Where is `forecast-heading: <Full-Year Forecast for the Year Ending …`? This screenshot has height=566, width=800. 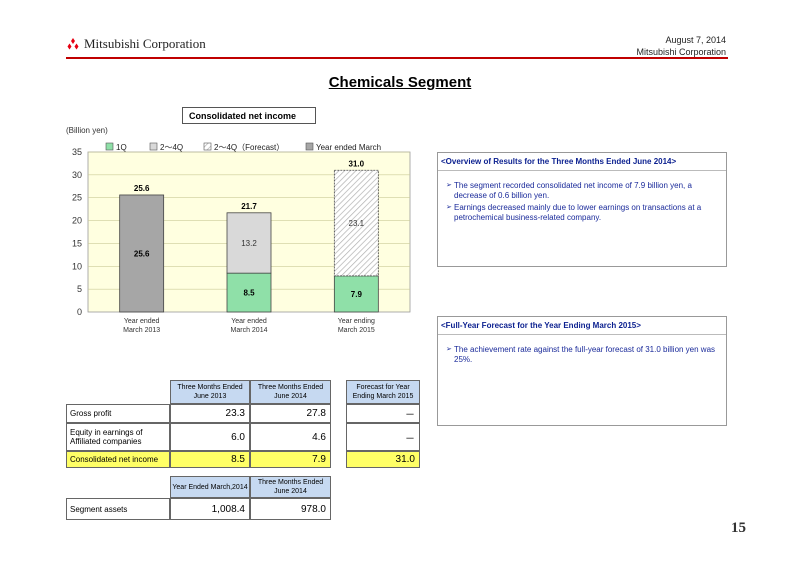
forecast-heading: <Full-Year Forecast for the Year Ending … is located at coordinates (582, 326).